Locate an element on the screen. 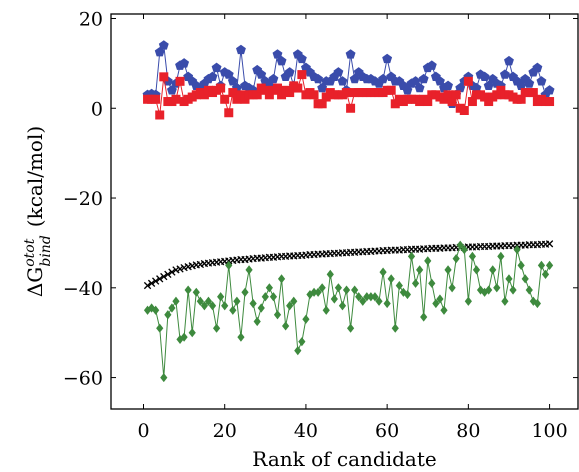 The height and width of the screenshot is (472, 579). x-tick-label: 0 is located at coordinates (143, 431).